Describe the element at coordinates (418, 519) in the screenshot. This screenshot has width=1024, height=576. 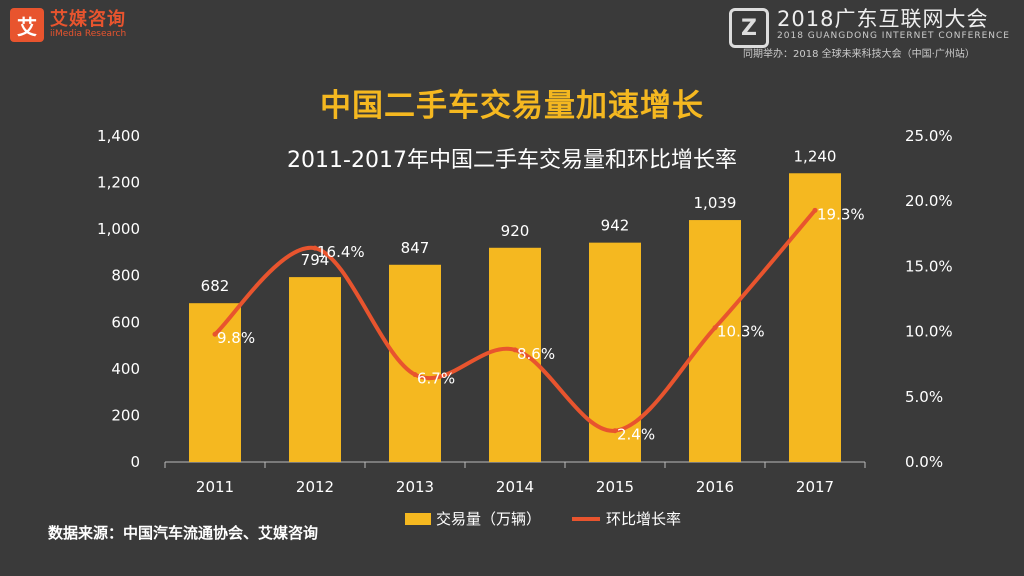
I see `legend-bar-swatch` at that location.